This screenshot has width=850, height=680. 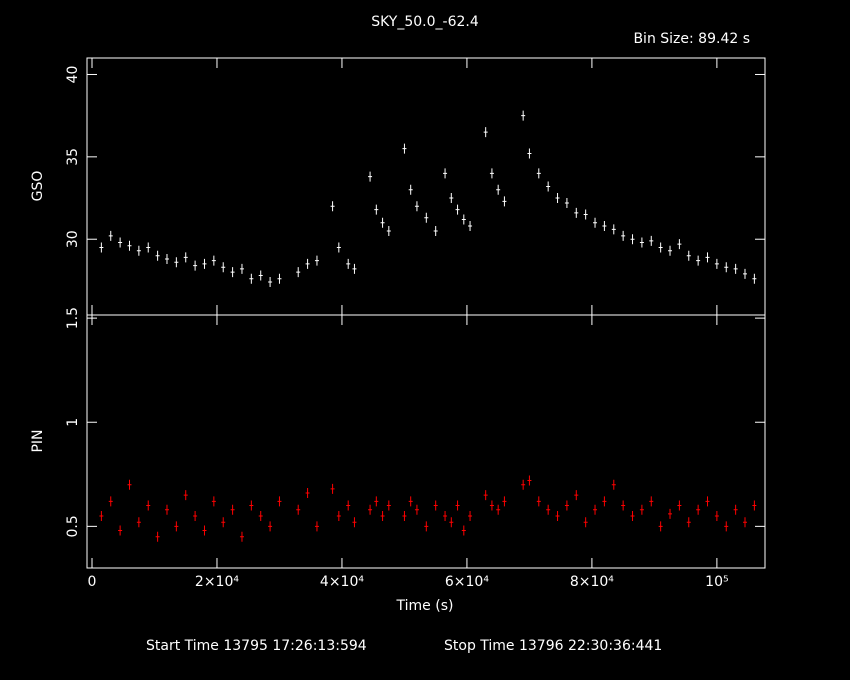 What do you see at coordinates (73, 318) in the screenshot?
I see `y-tick-label: 1.5` at bounding box center [73, 318].